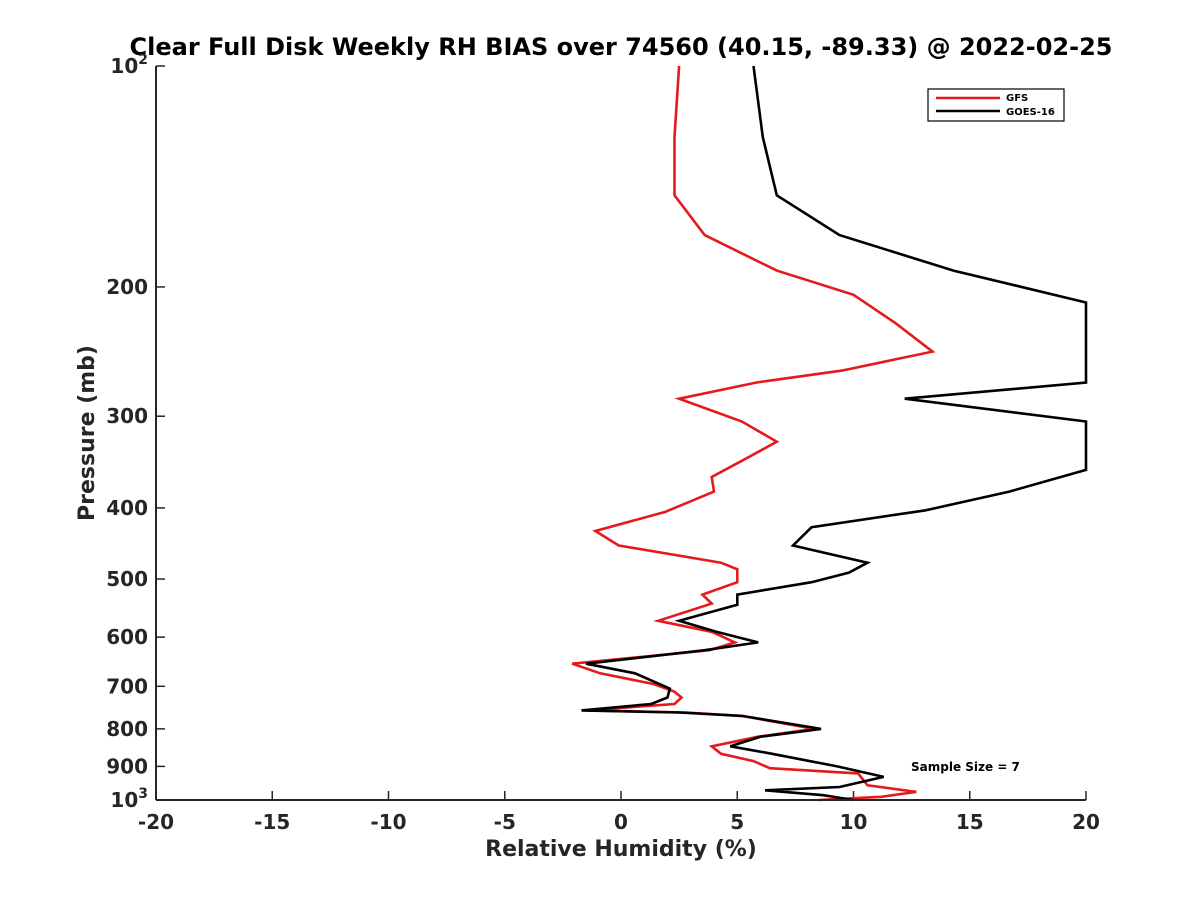 The height and width of the screenshot is (900, 1200). I want to click on y-tick-label: 10², so click(129, 65).